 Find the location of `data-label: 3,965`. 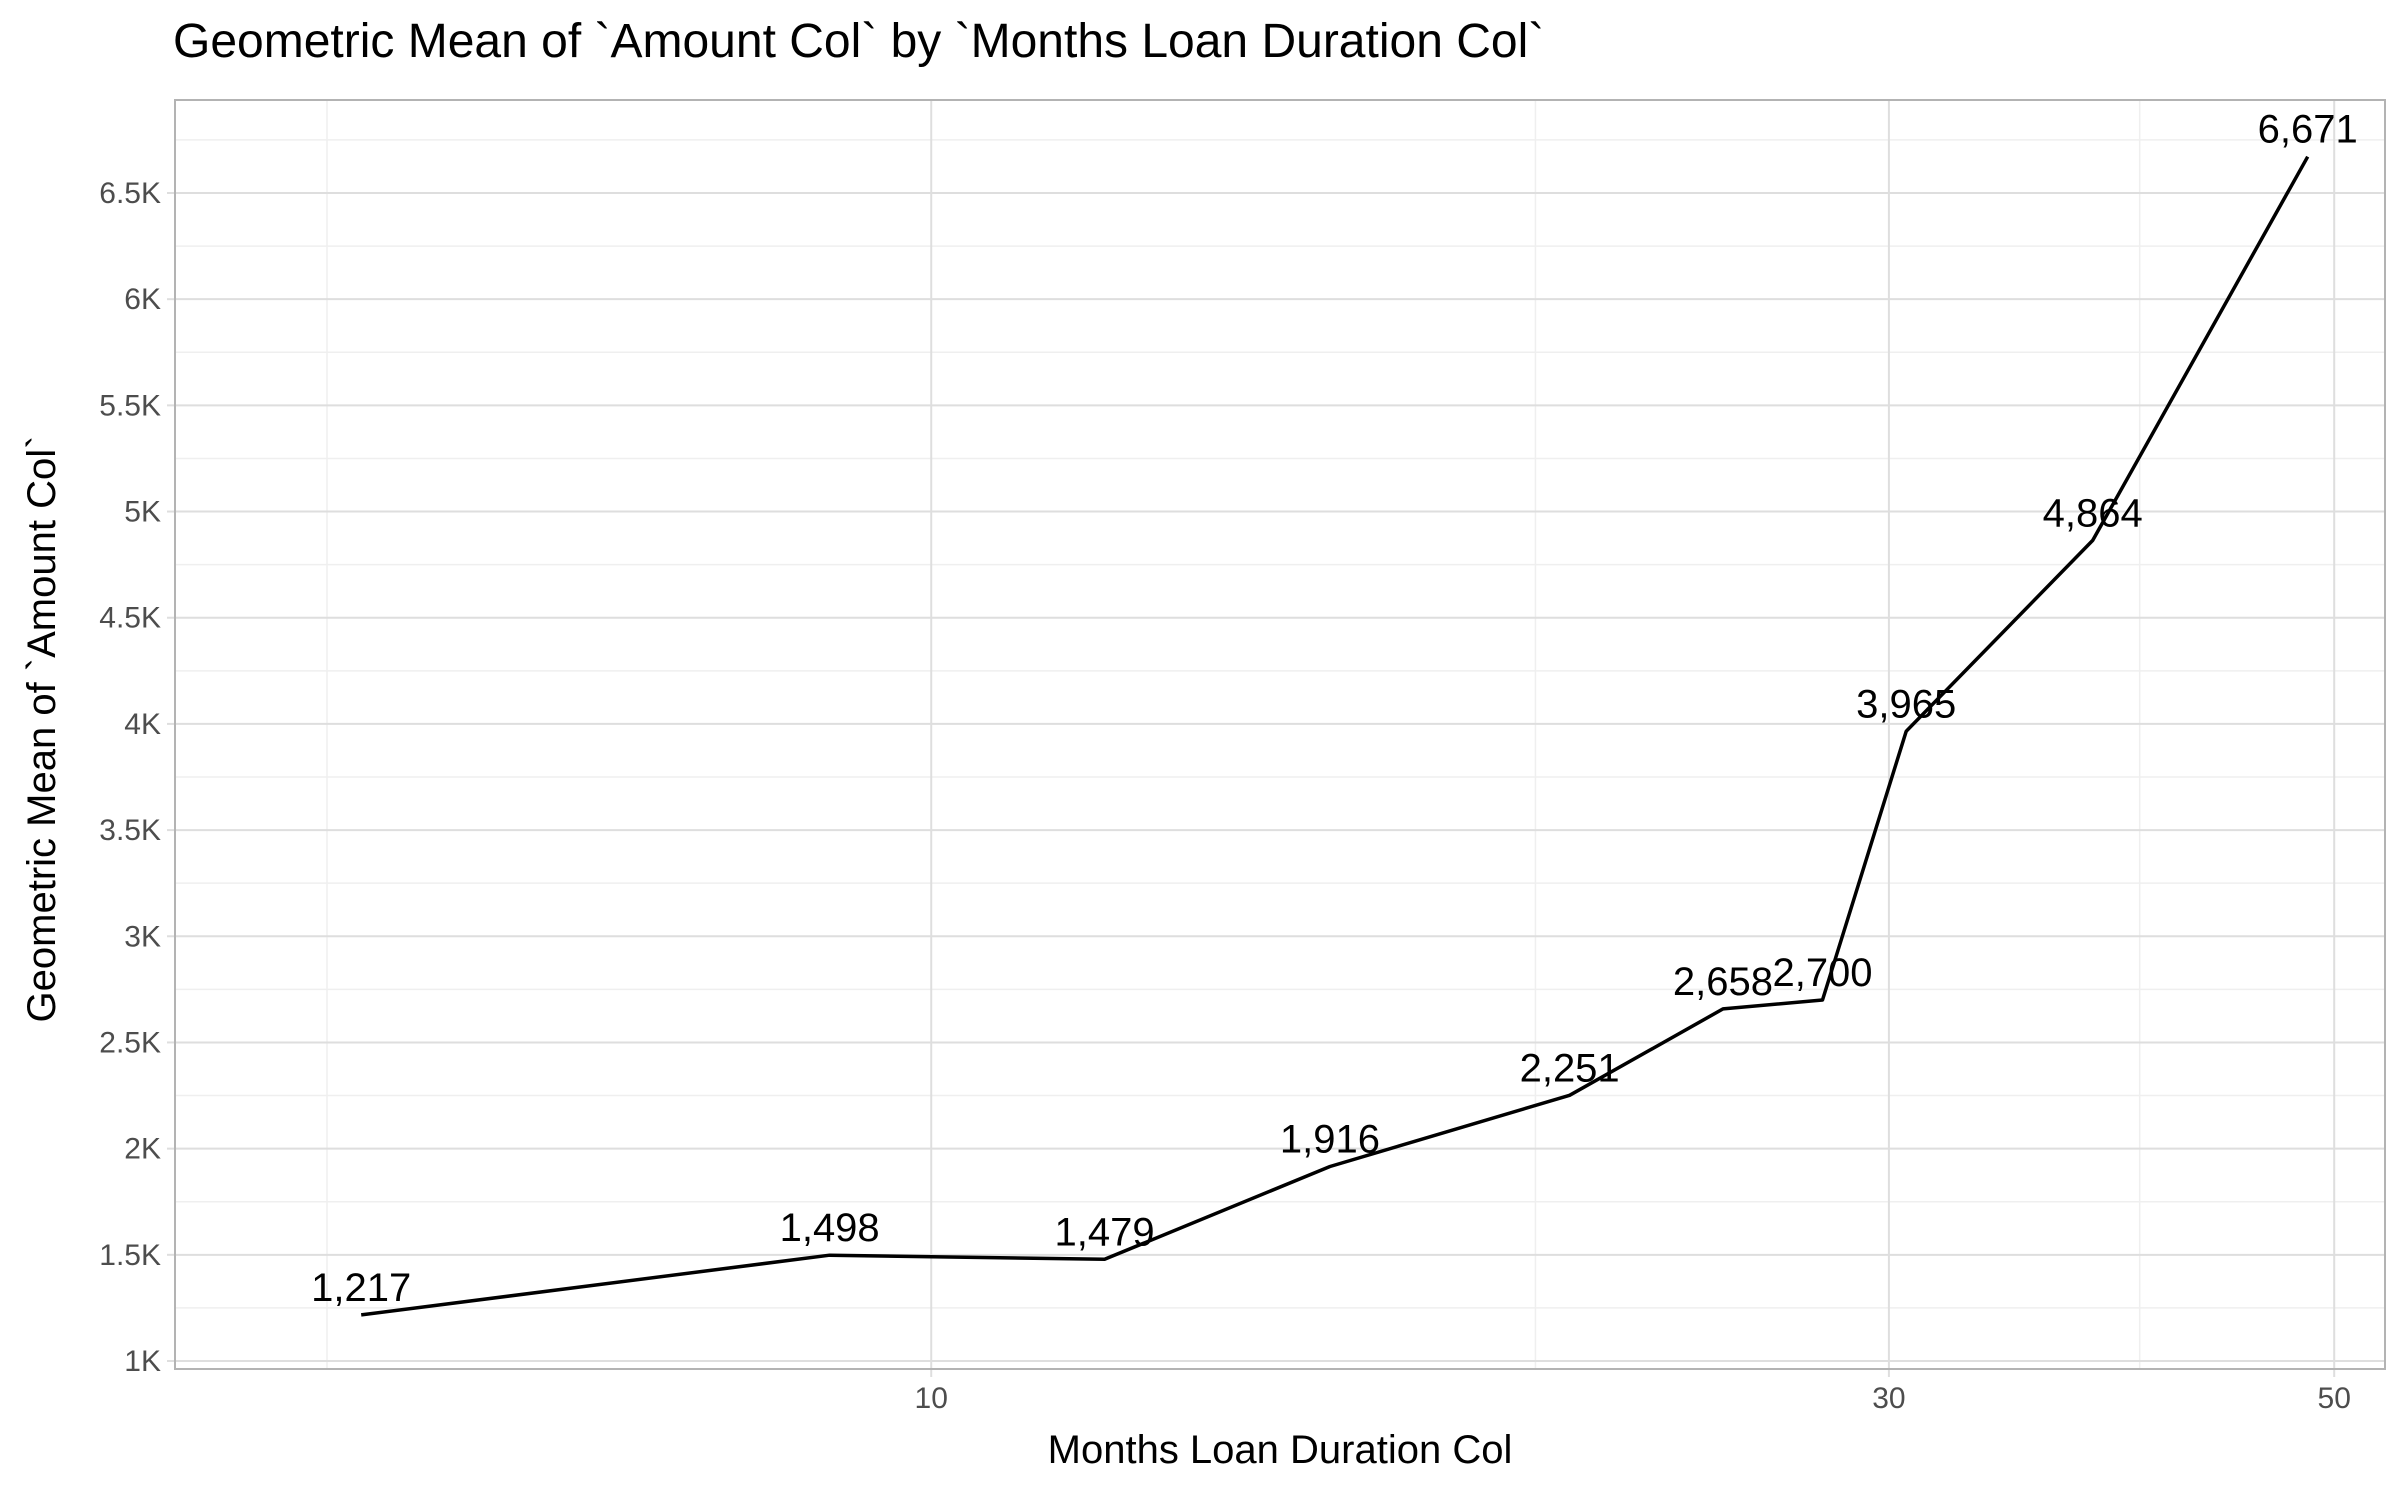

data-label: 3,965 is located at coordinates (1906, 704).